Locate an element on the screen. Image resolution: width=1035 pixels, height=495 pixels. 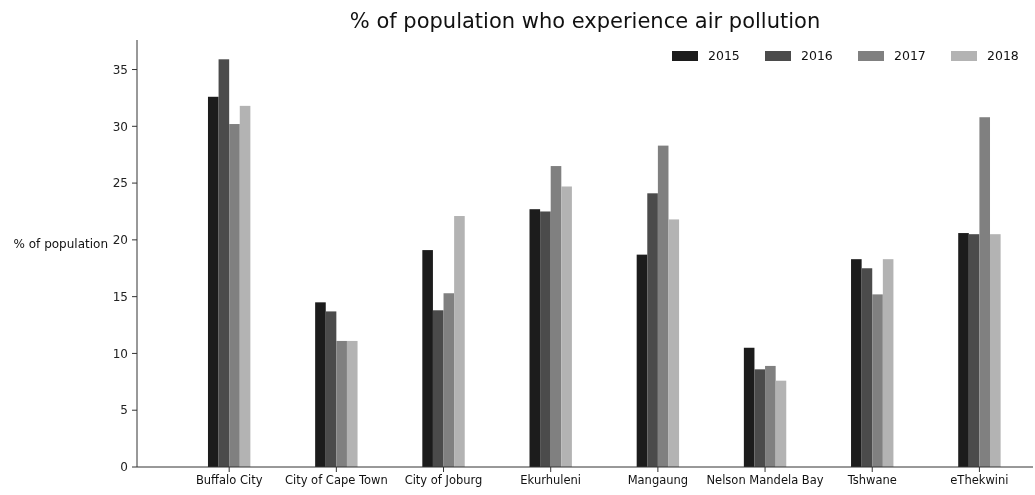
y-axis-title: % of population is located at coordinates (60, 244).